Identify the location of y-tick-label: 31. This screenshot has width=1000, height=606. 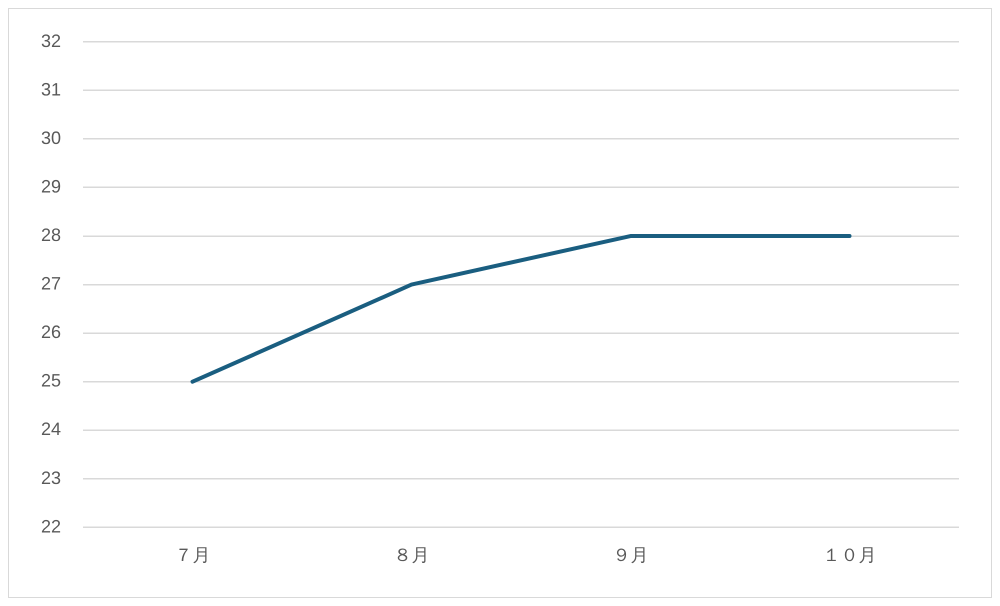
(51, 89).